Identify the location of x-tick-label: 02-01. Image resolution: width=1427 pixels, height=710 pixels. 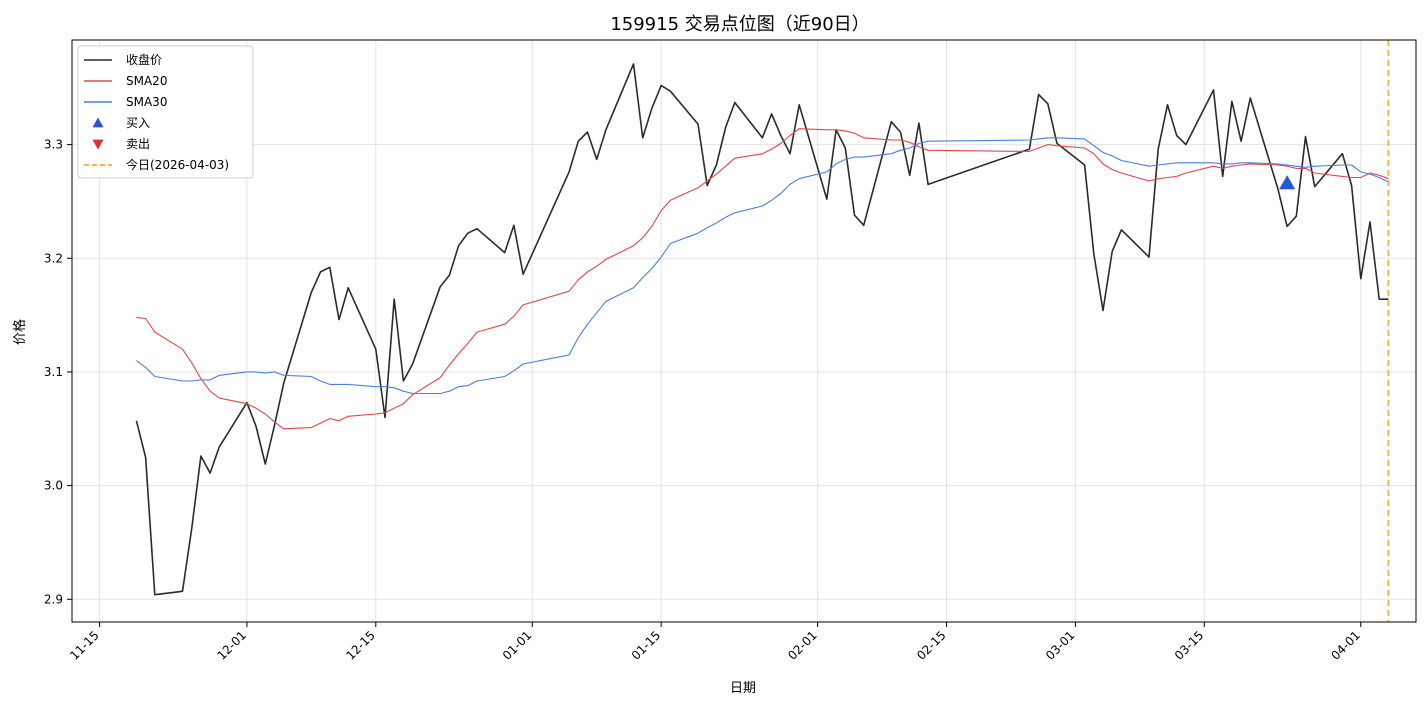
(802, 645).